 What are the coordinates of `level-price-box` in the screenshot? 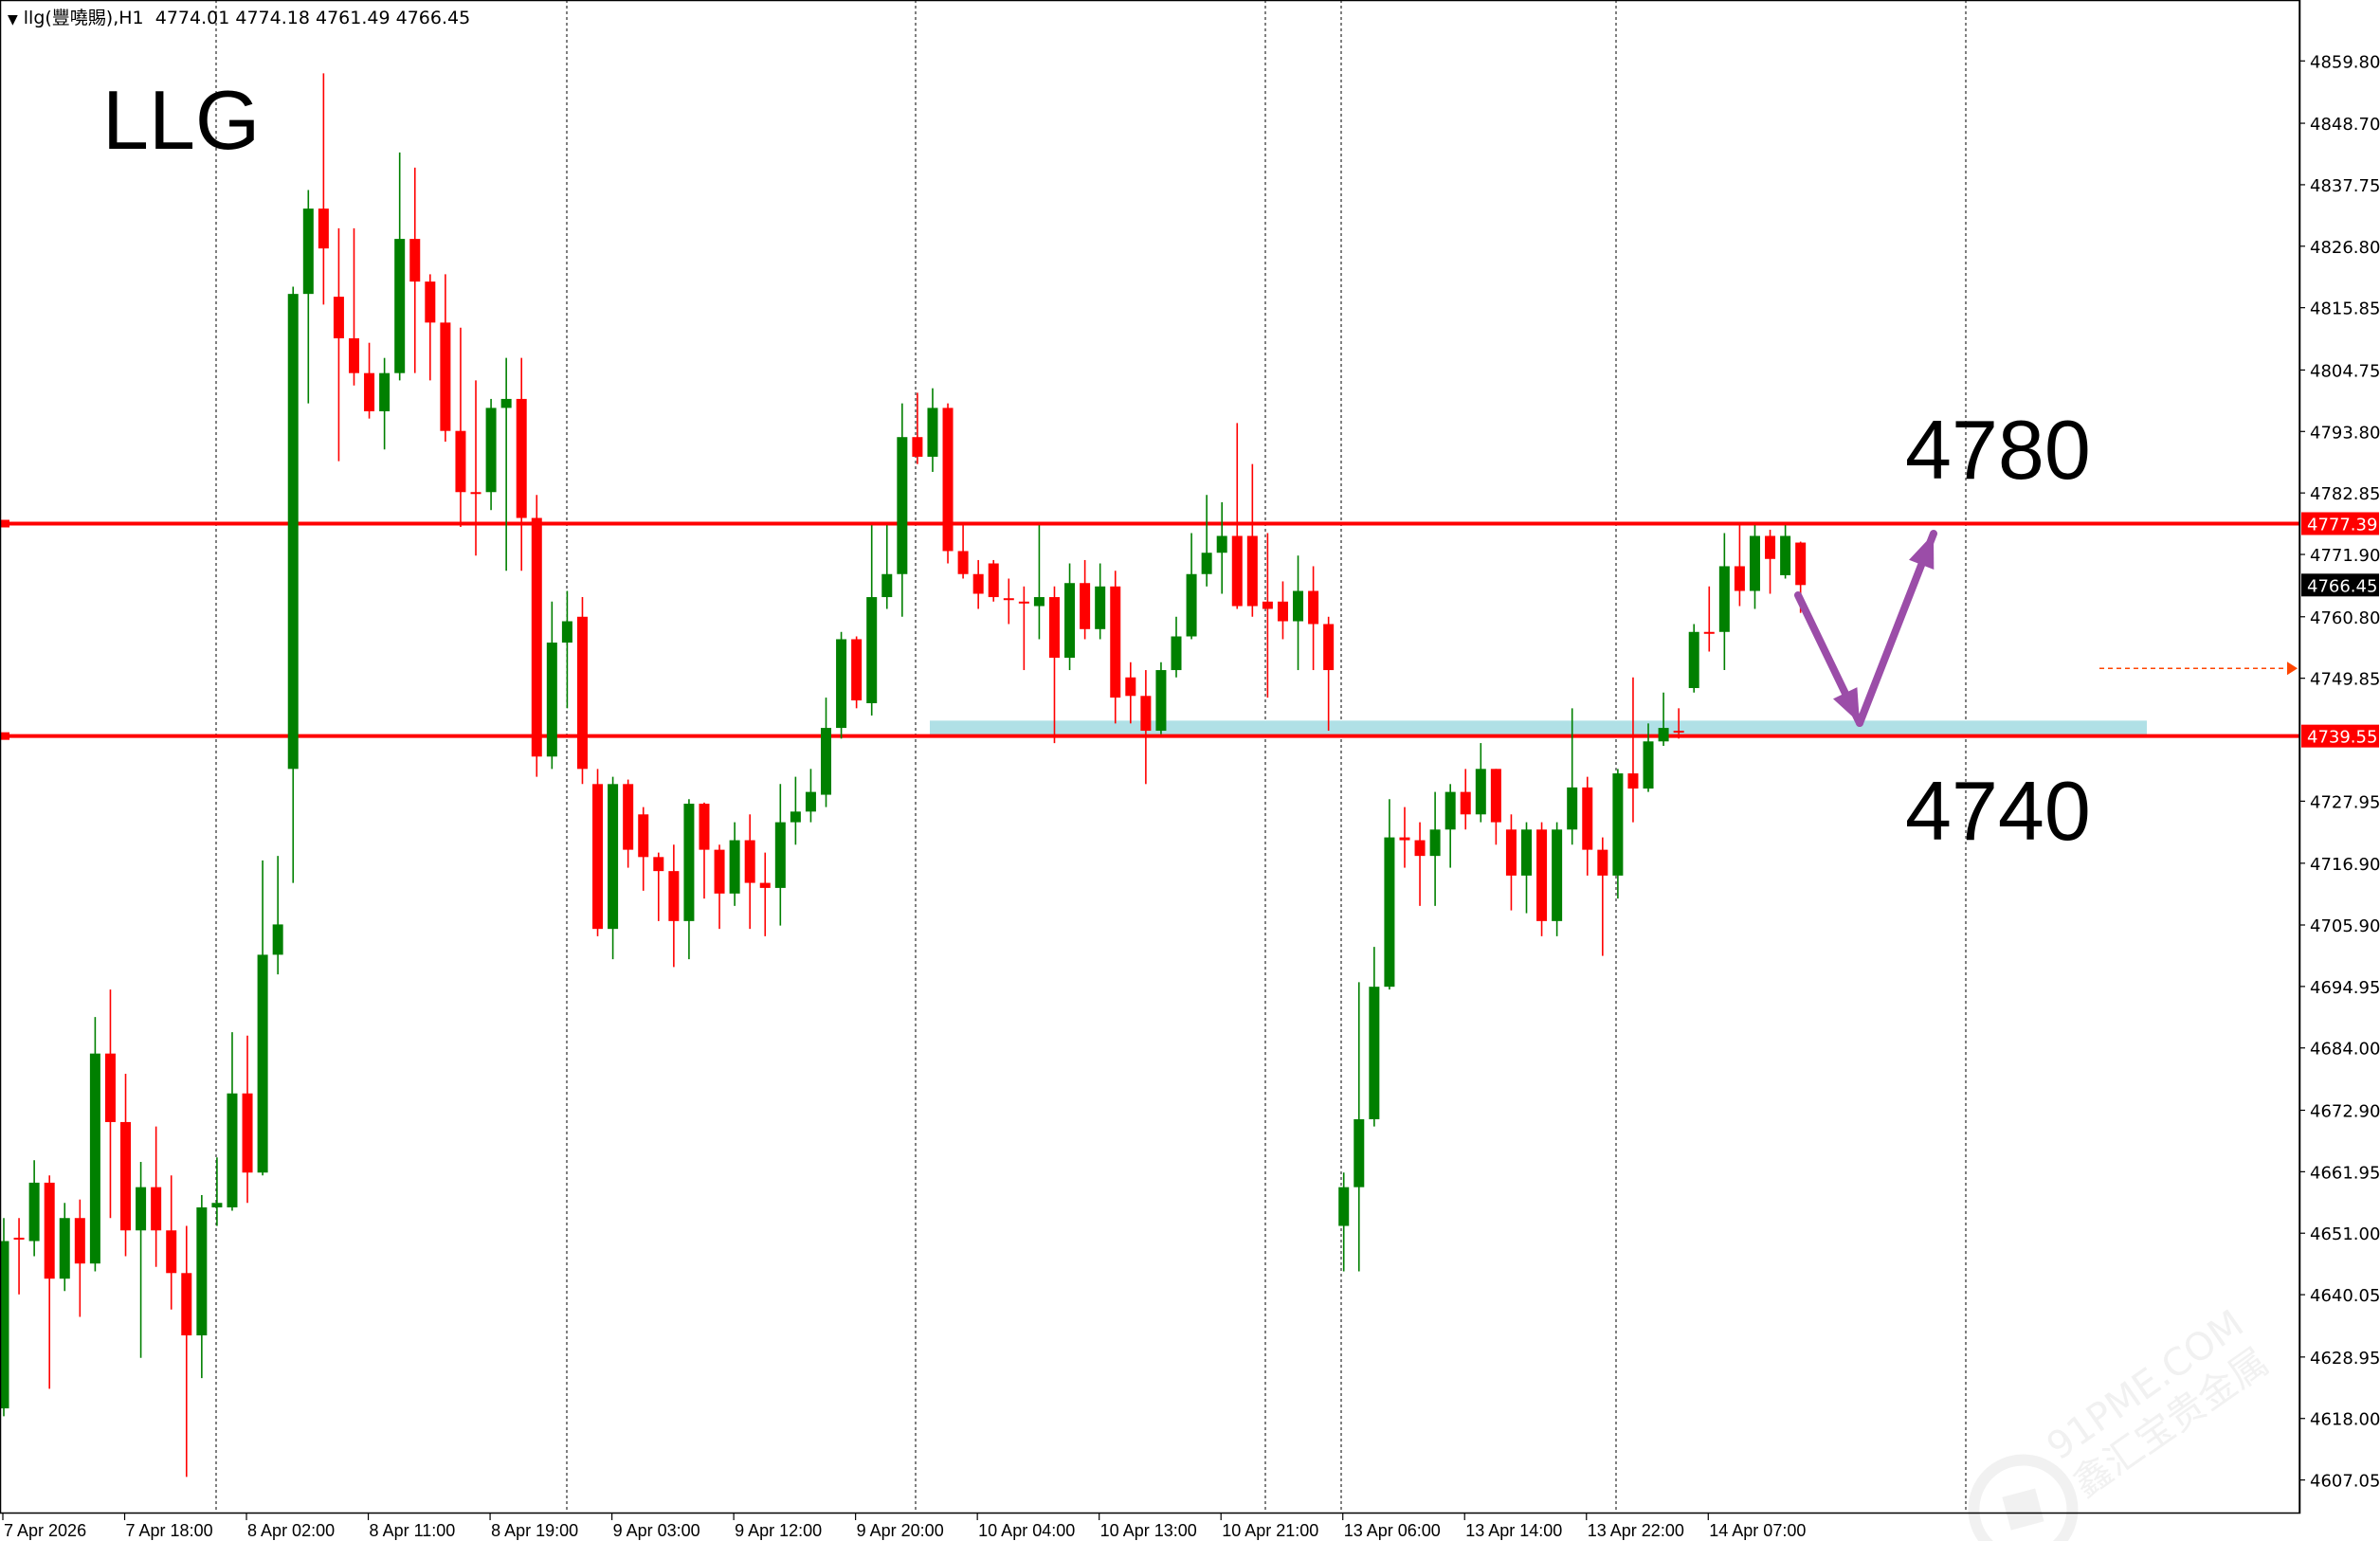 It's located at (2340, 736).